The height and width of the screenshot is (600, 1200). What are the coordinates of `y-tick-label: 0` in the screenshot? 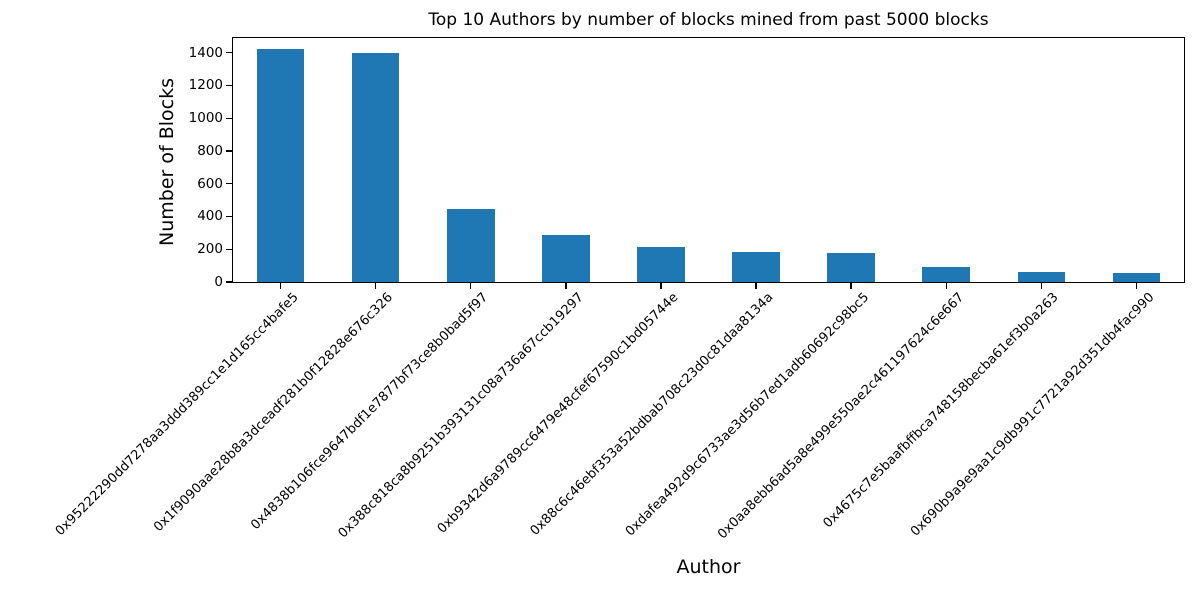 It's located at (218, 282).